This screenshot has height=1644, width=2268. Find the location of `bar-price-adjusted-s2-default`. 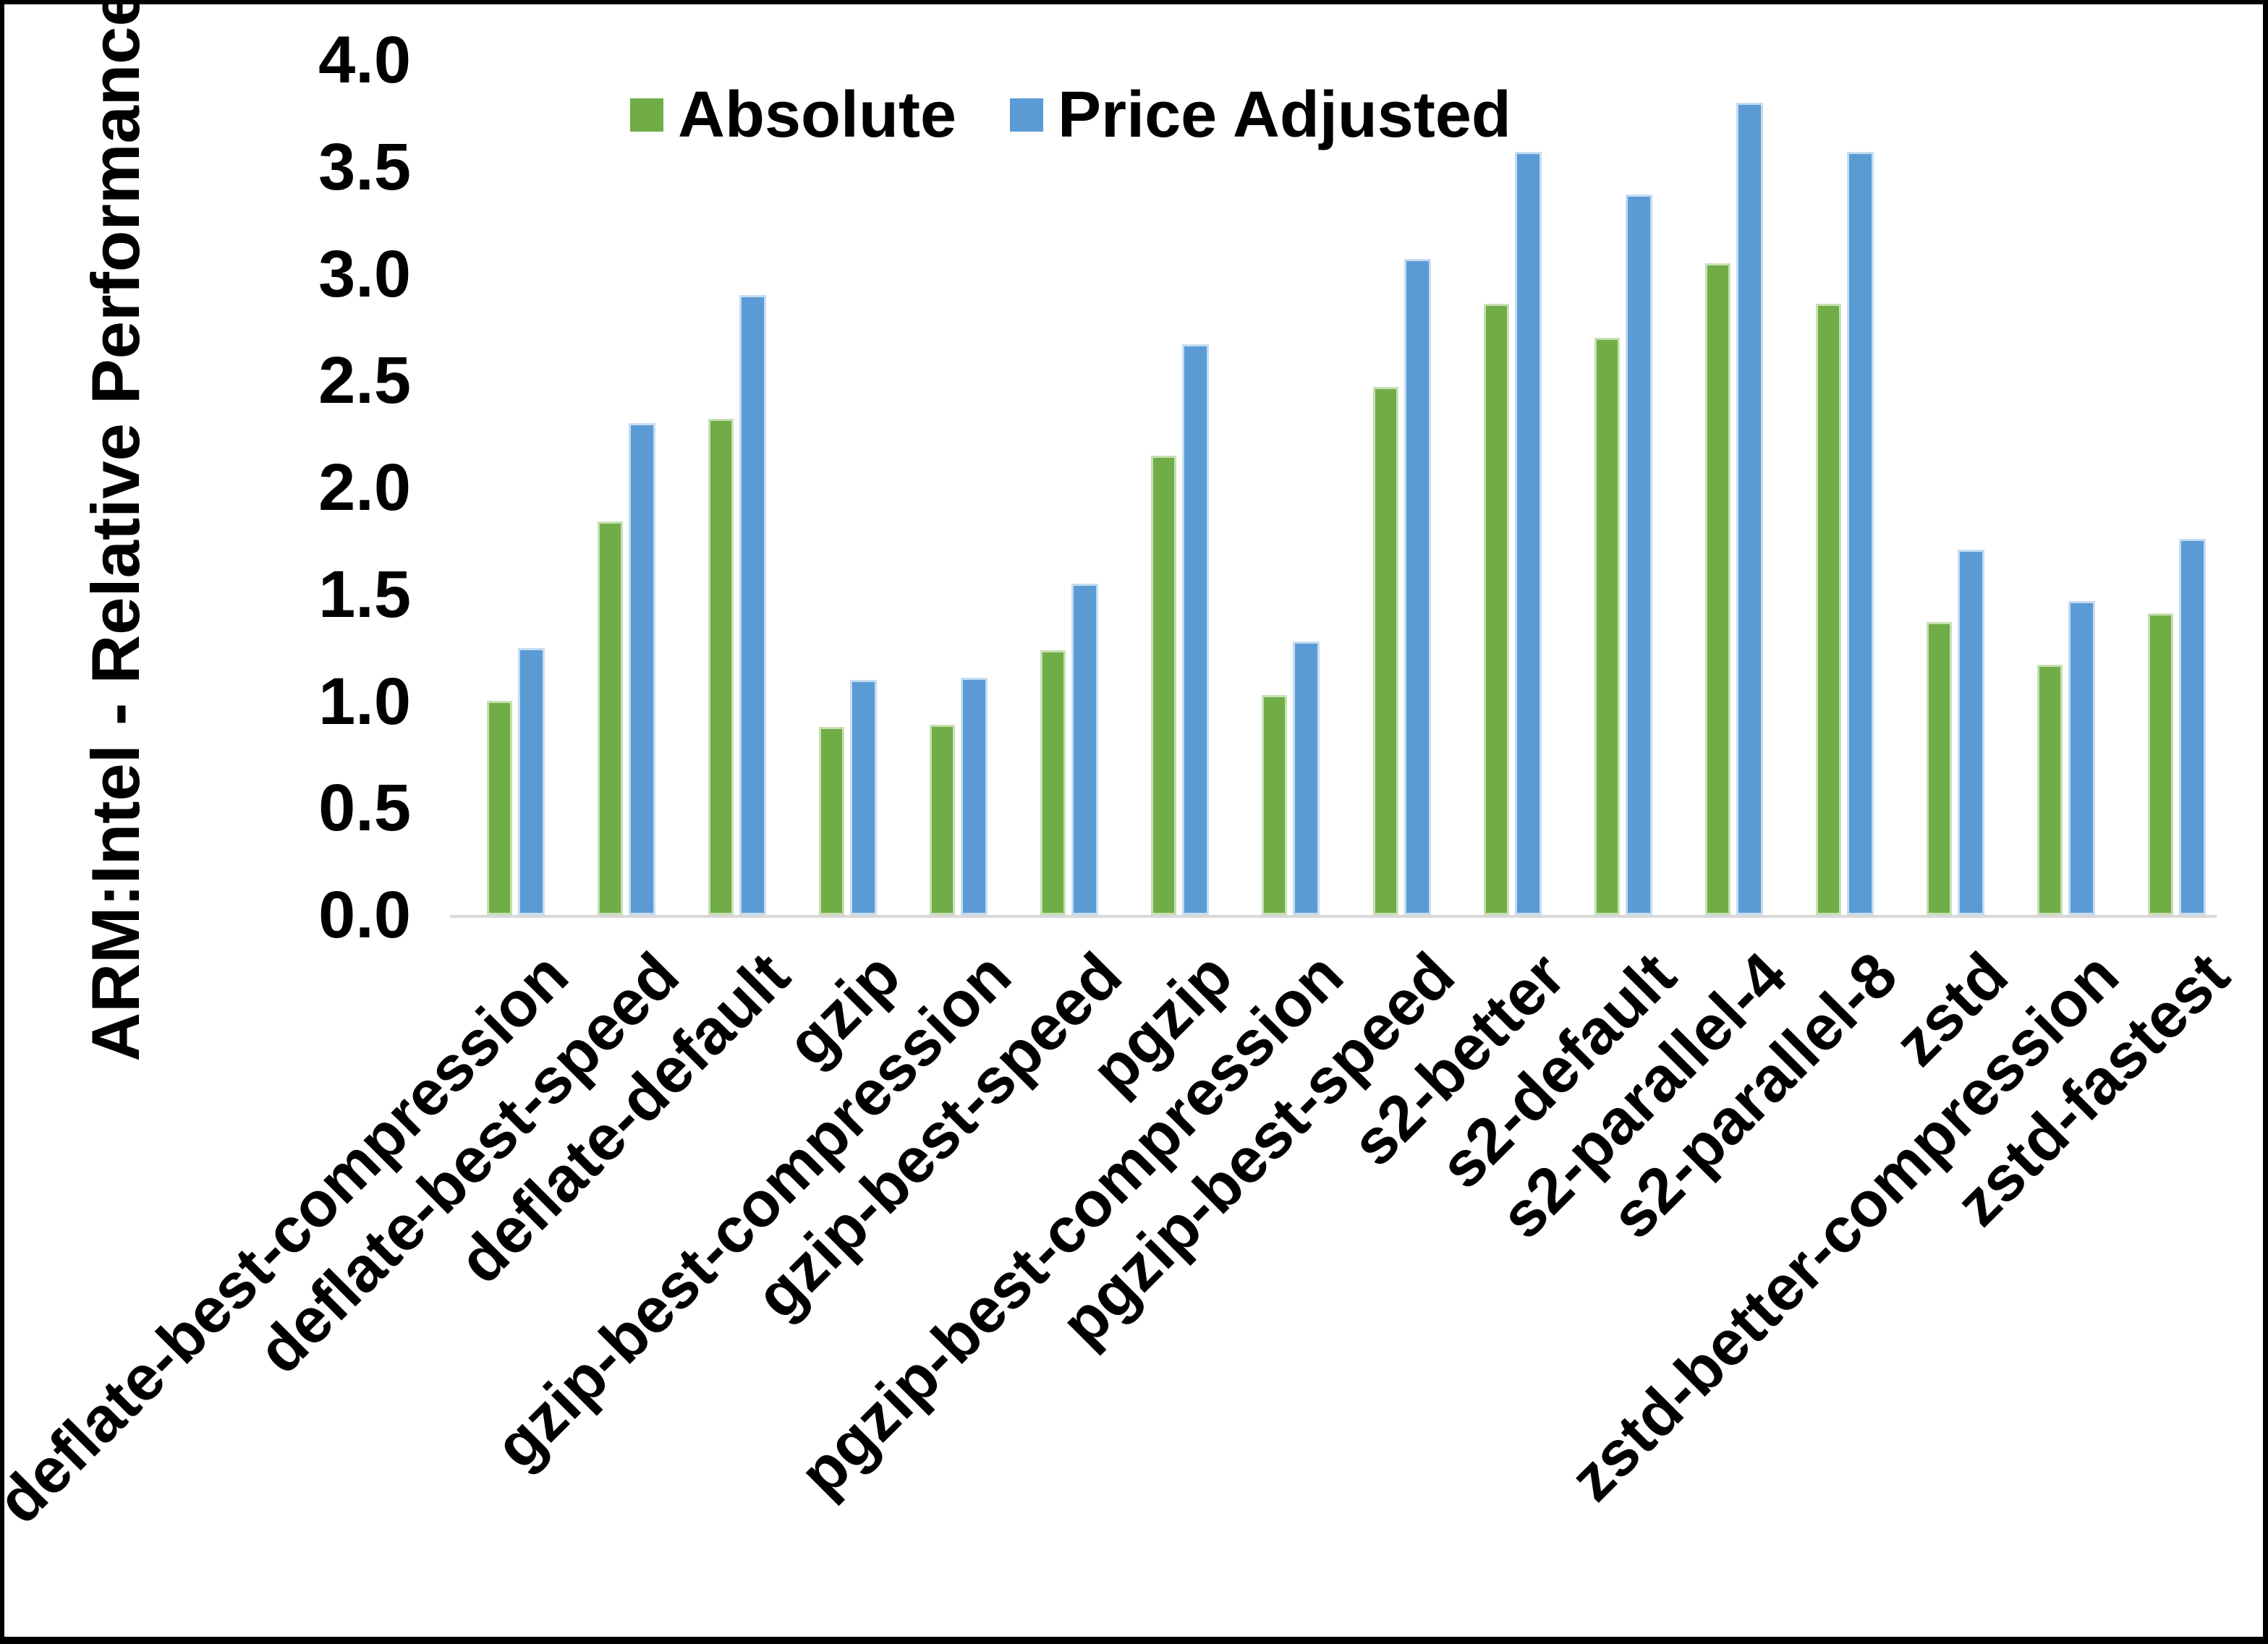

bar-price-adjusted-s2-default is located at coordinates (1639, 555).